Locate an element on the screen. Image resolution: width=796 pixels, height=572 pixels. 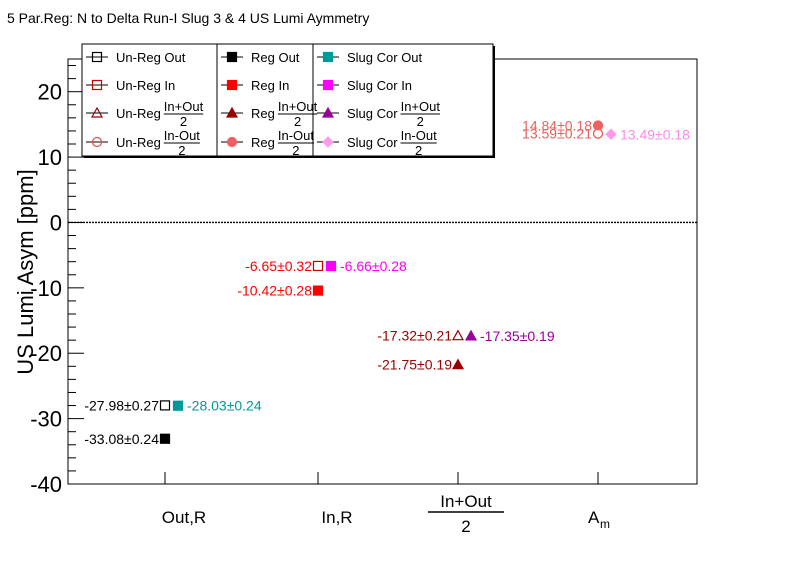
data-label: -27.98±0.27 is located at coordinates (121, 405).